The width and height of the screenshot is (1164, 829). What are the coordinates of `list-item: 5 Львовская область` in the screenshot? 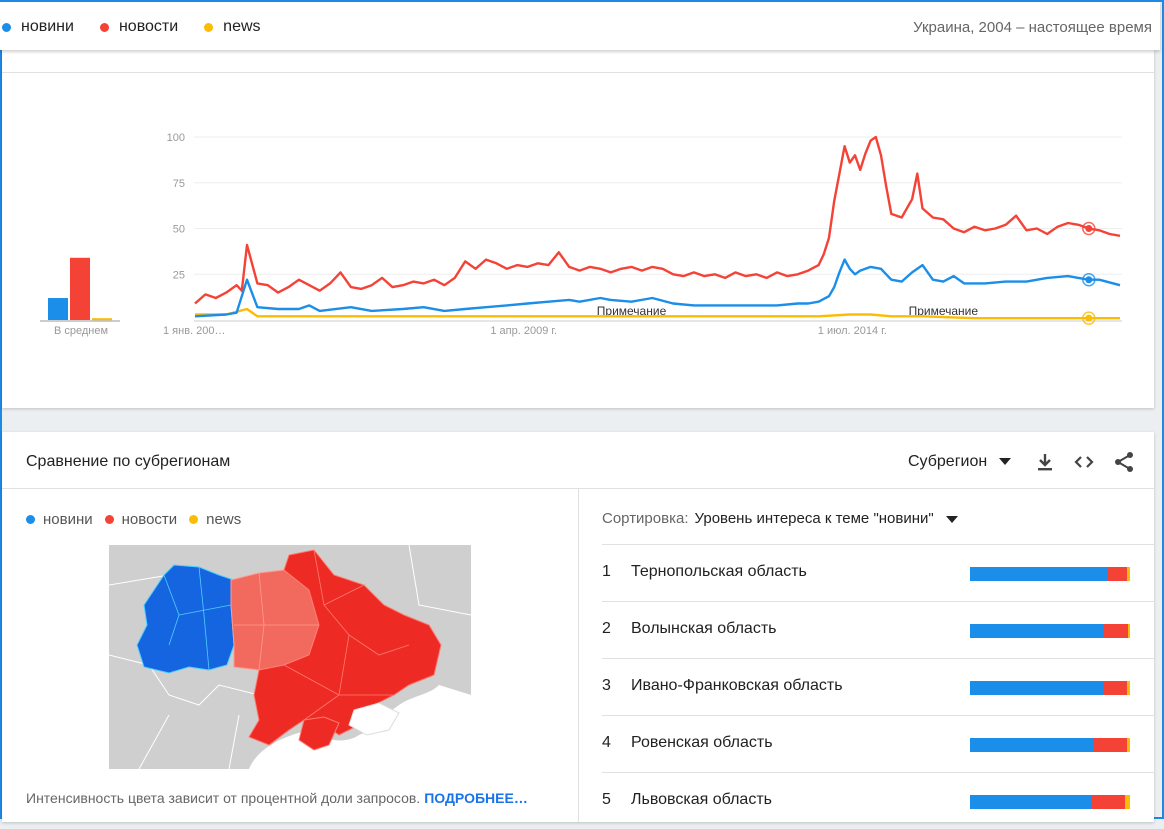 It's located at (878, 800).